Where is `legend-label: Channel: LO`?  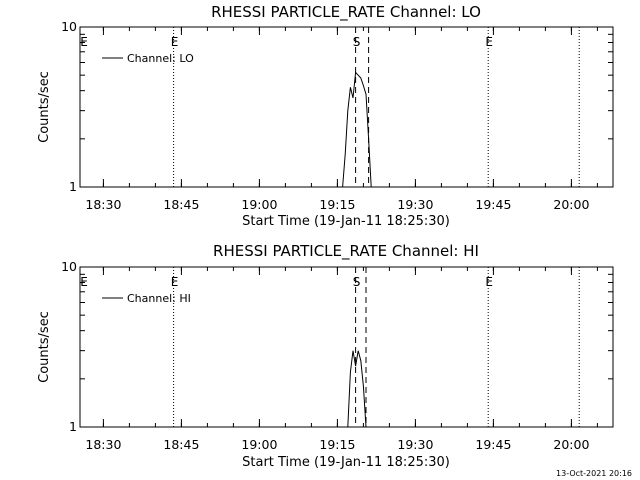 legend-label: Channel: LO is located at coordinates (160, 58).